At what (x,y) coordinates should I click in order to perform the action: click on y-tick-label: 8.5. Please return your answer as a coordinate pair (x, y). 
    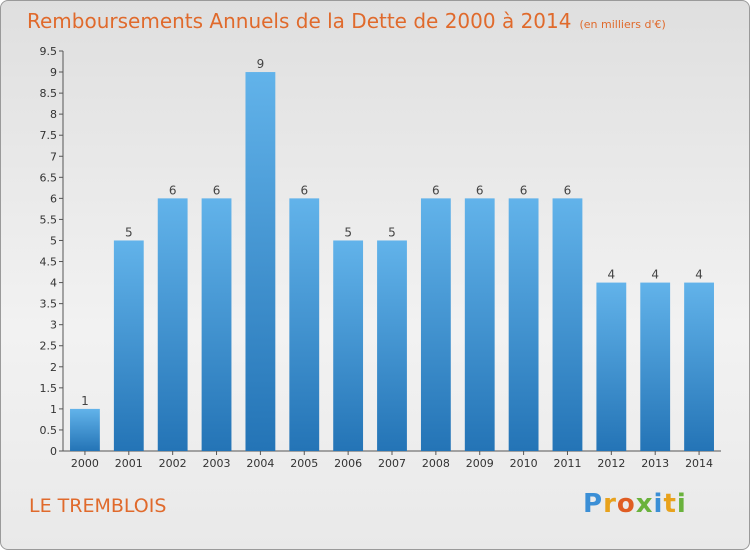
    Looking at the image, I should click on (49, 93).